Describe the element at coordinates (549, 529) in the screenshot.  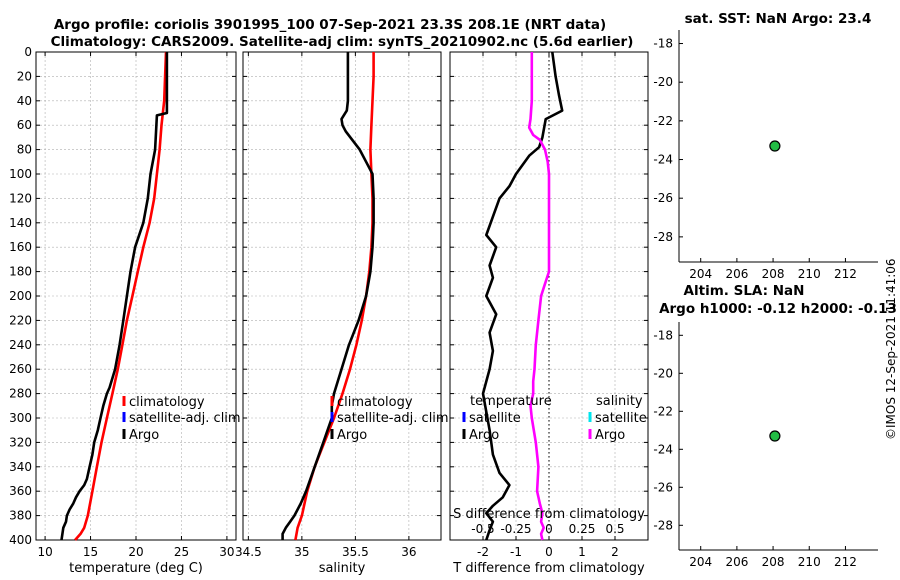
I see `x2-tick-label: 0` at that location.